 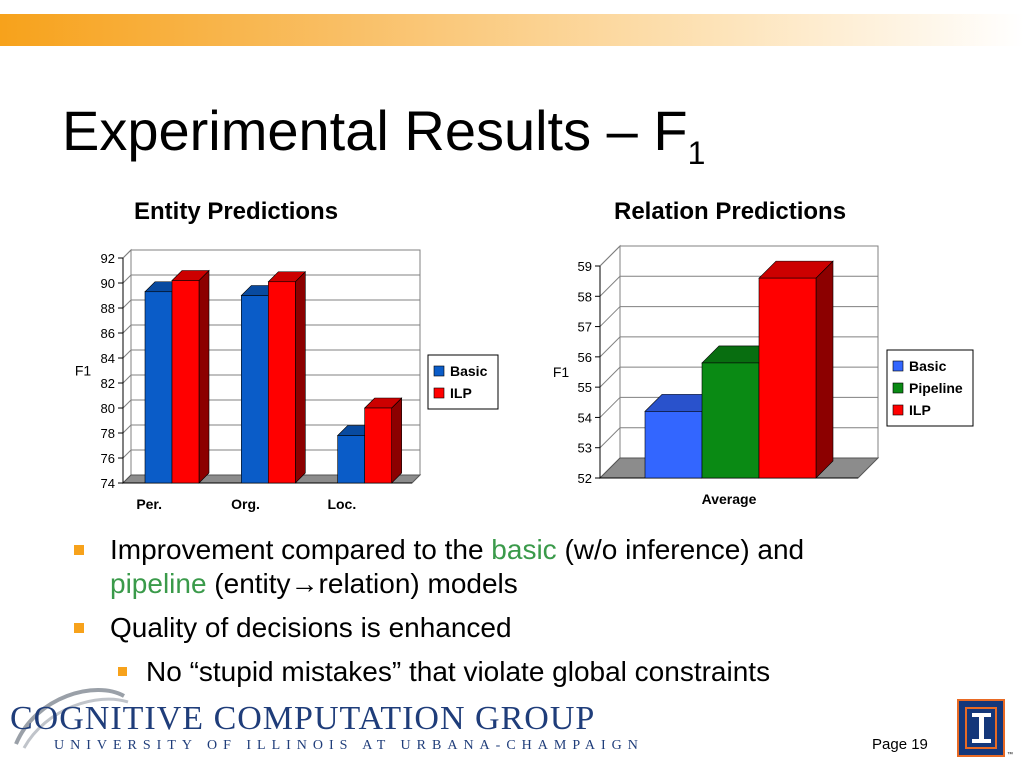 What do you see at coordinates (158, 583) in the screenshot?
I see `pipeline-highlight: pipeline` at bounding box center [158, 583].